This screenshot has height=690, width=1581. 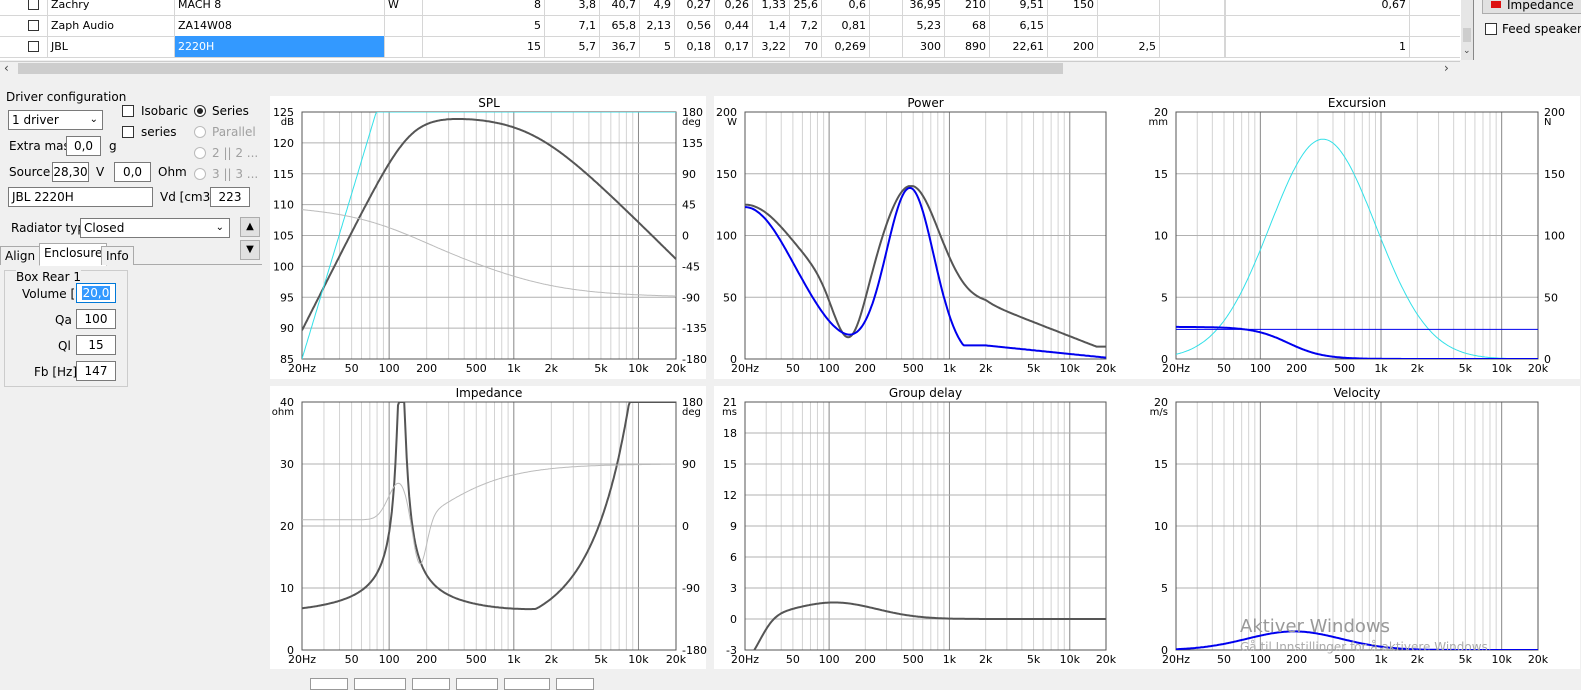 I want to click on impedance-button: Impedance, so click(x=1531, y=7).